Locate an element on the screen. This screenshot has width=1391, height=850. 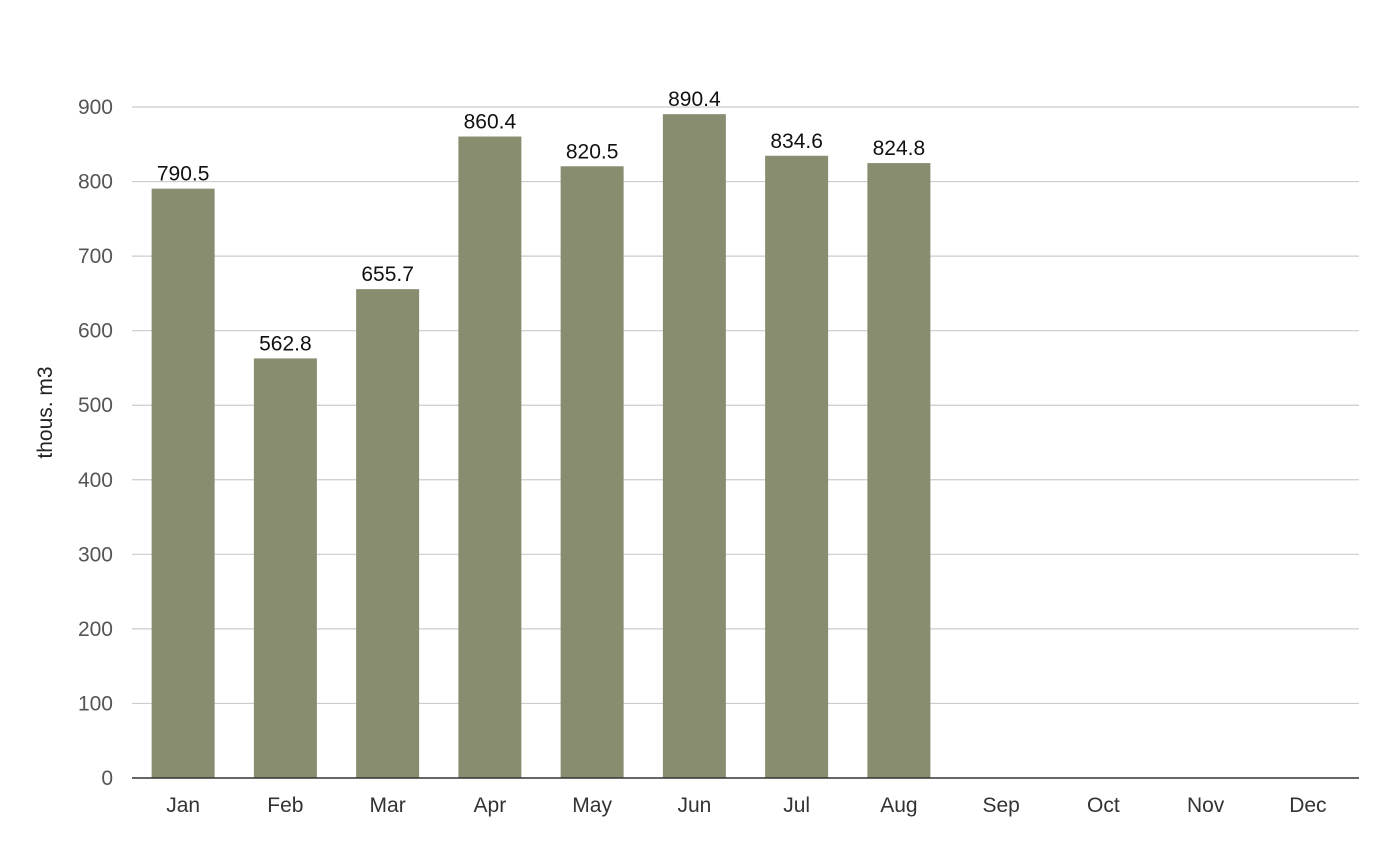
y-tick-label: 500 is located at coordinates (95, 405).